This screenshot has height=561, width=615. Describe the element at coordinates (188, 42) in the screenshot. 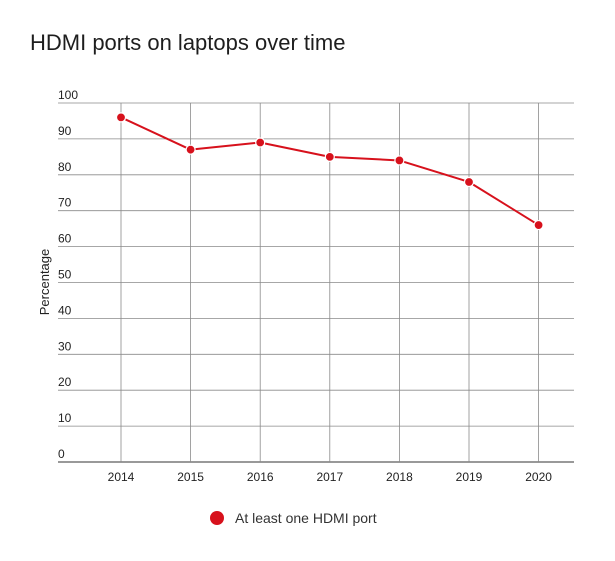

I see `chart-title: HDMI ports on laptops over time` at that location.